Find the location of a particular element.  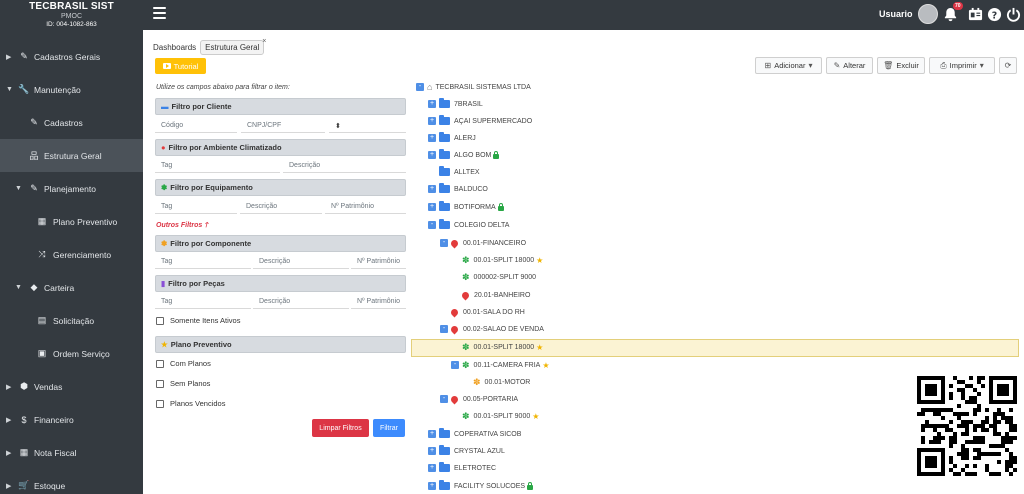

cnpj-select: ⬍ is located at coordinates (367, 125).